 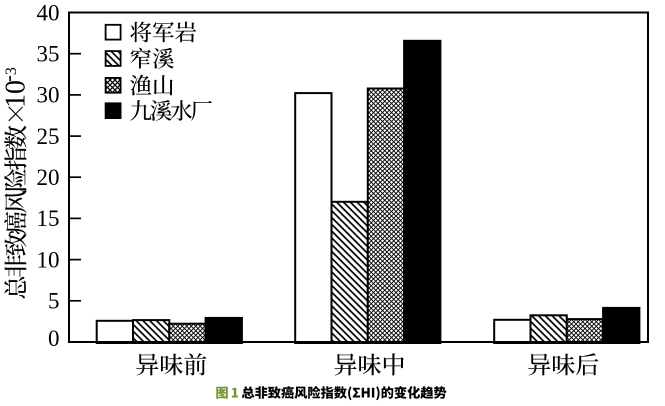 I want to click on svg-text: 30, so click(x=48, y=95).